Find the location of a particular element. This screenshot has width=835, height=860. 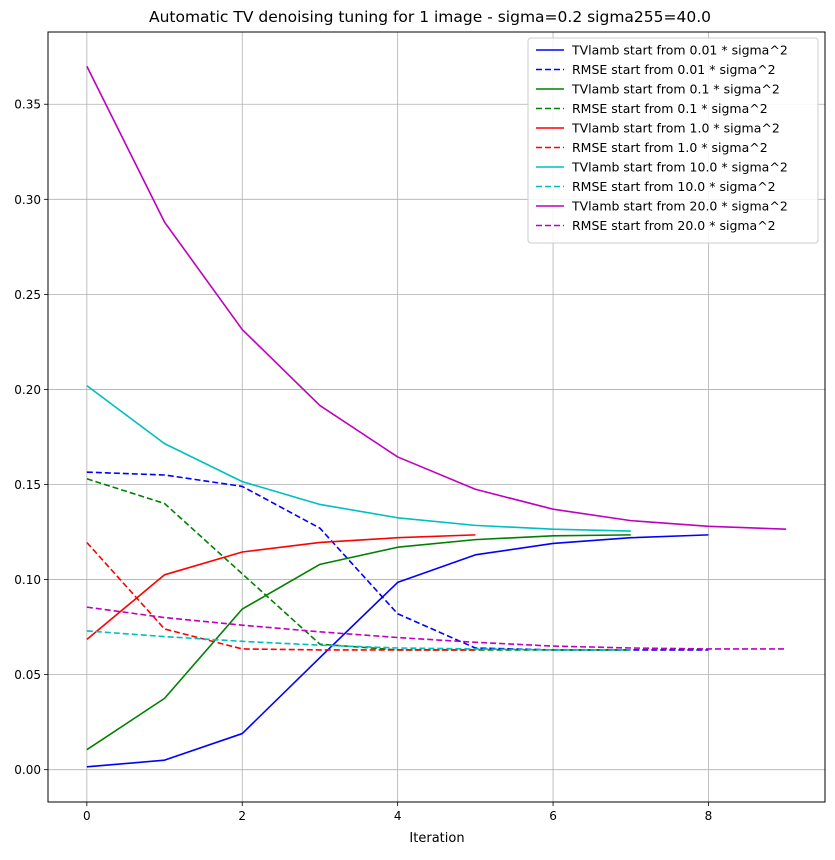

legend-label: RMSE start from 20.0 * sigma^2 is located at coordinates (674, 225).